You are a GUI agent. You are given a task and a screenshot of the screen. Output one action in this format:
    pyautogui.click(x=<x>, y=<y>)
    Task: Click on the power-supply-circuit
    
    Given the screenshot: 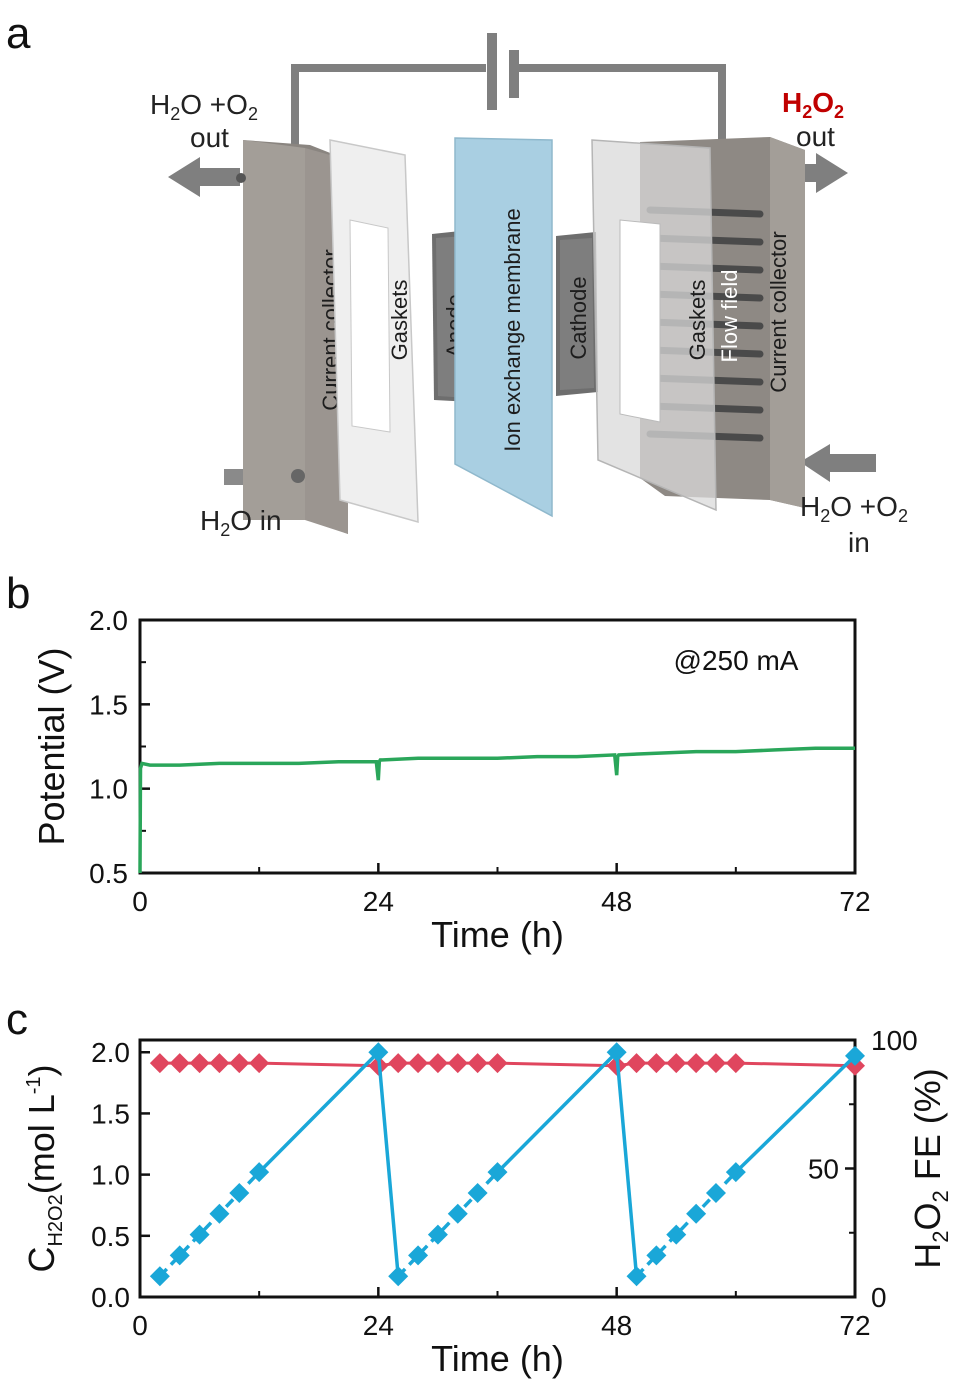 What is the action you would take?
    pyautogui.click(x=508, y=89)
    